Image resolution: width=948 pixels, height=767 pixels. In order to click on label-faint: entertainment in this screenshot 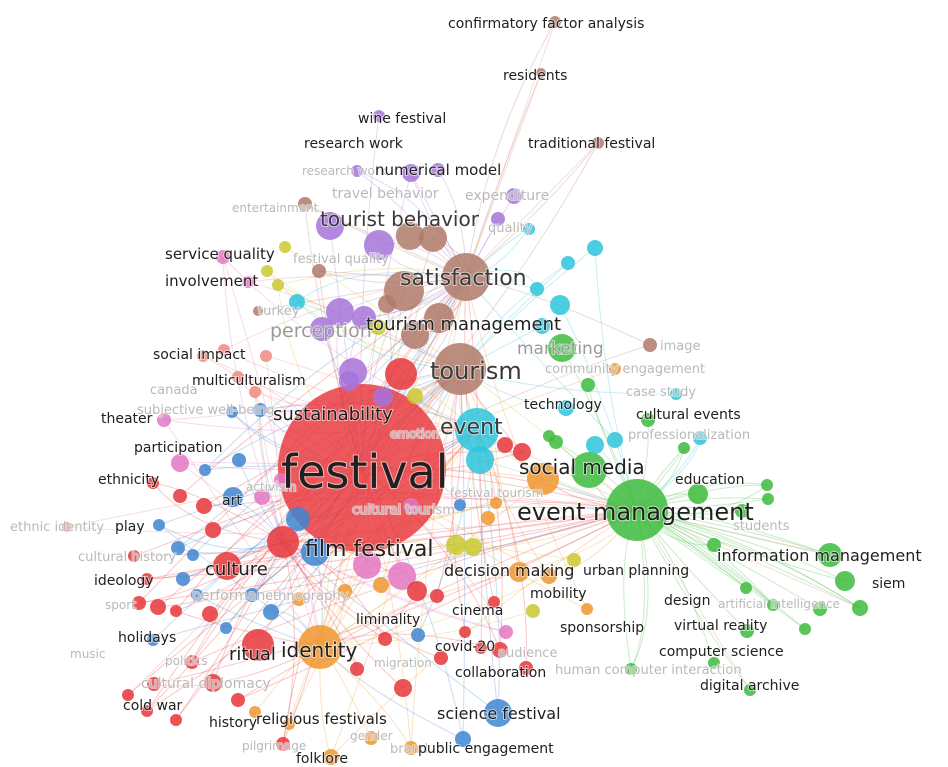, I will do `click(275, 208)`.